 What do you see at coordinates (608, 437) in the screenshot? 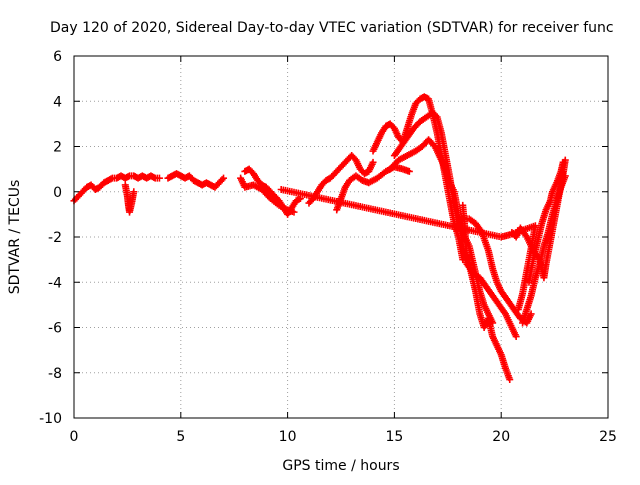
I see `x-tick-label: 25` at bounding box center [608, 437].